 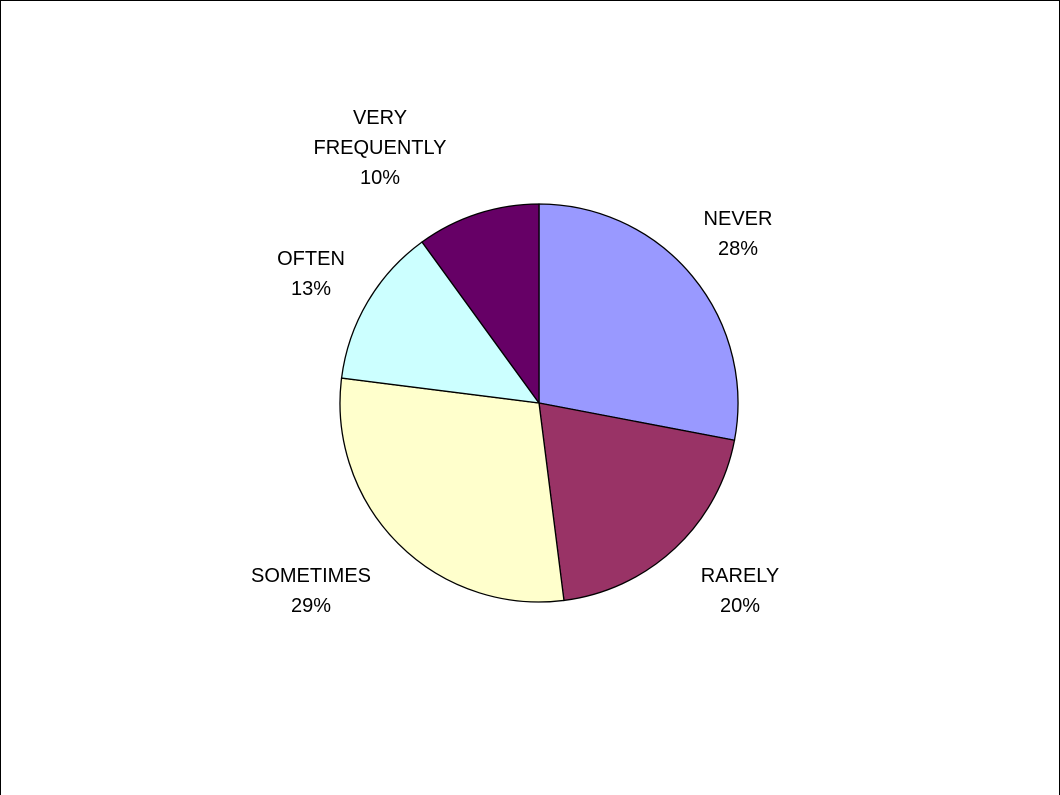 I want to click on pie-label-sometimes: SOMETIMES 29%, so click(x=311, y=591).